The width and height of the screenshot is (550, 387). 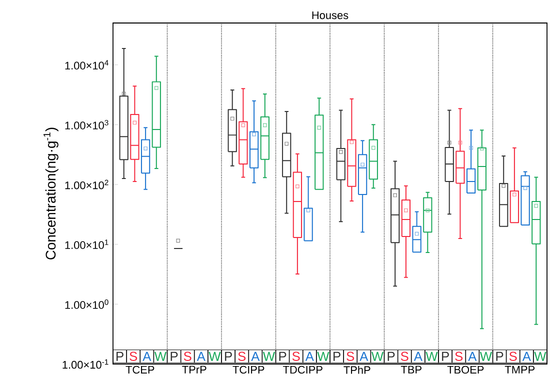 What do you see at coordinates (194, 370) in the screenshot?
I see `x-tick-label: TPrP` at bounding box center [194, 370].